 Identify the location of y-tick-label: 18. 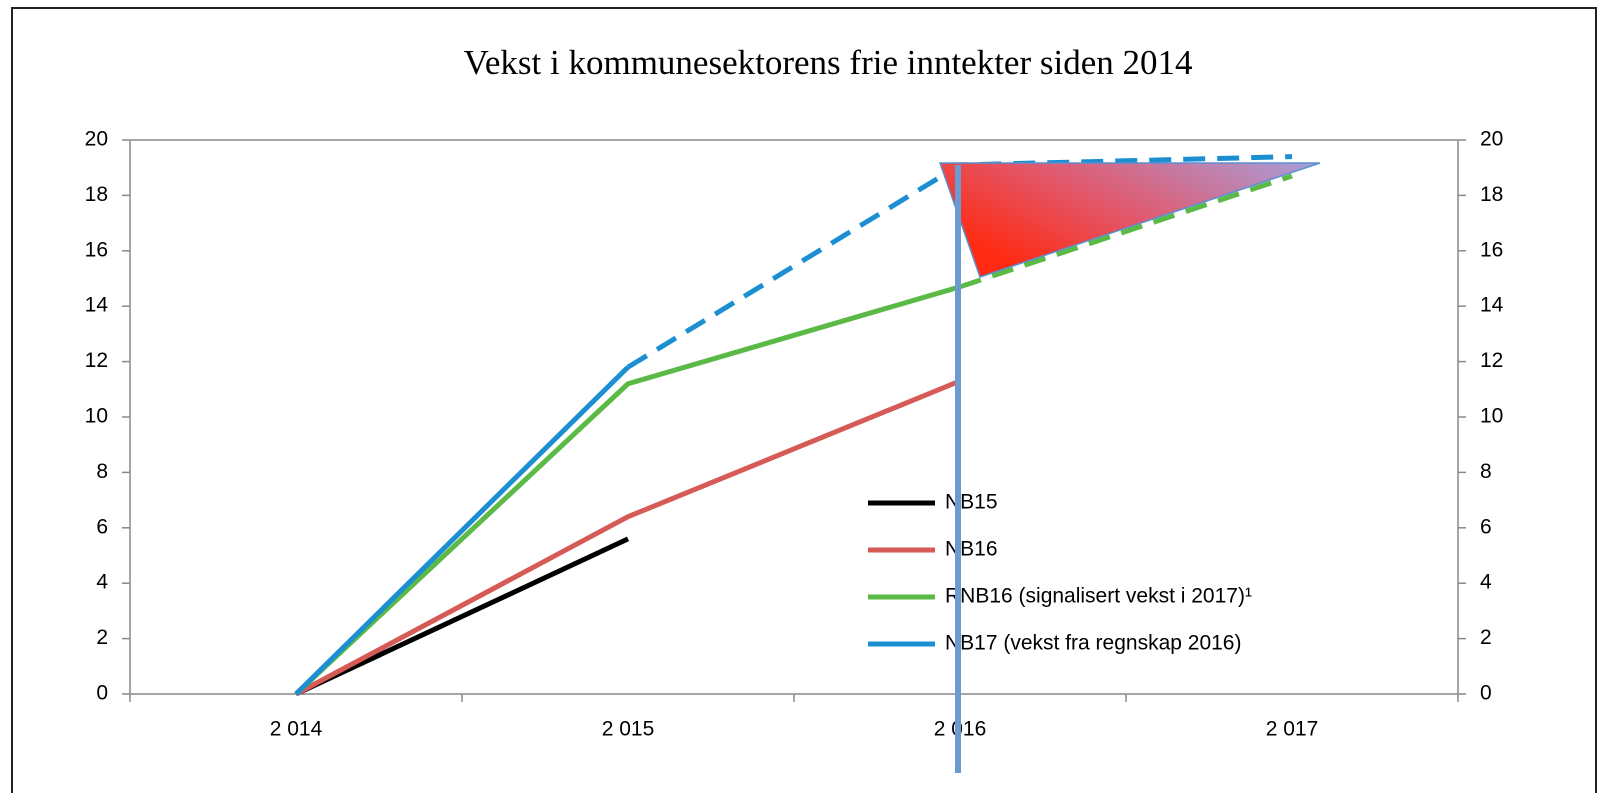
(96, 194).